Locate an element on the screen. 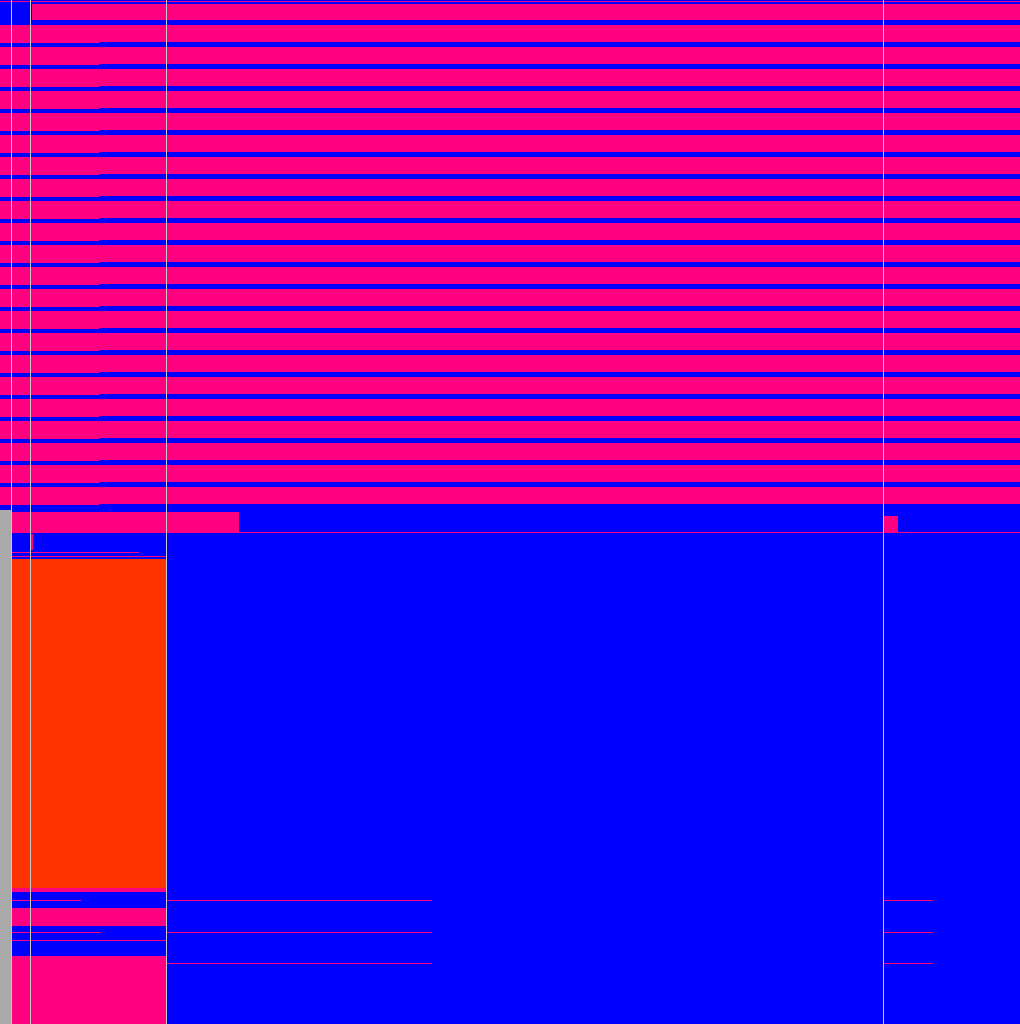  tab-marker is located at coordinates (890, 524).